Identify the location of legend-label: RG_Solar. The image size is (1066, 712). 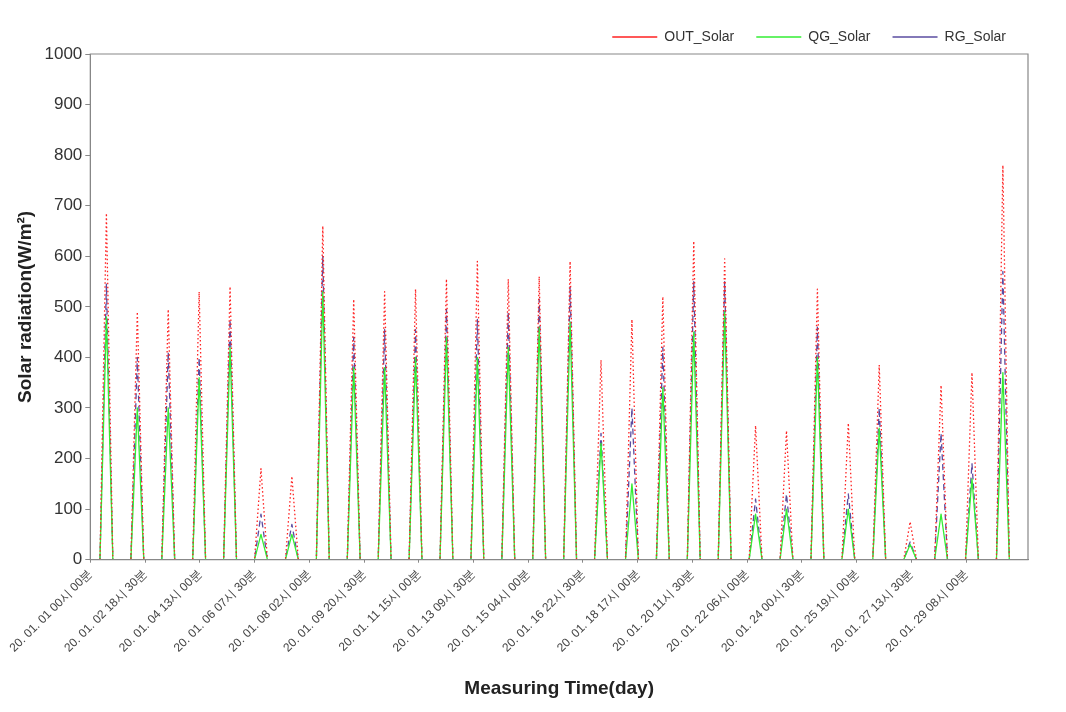
(975, 35).